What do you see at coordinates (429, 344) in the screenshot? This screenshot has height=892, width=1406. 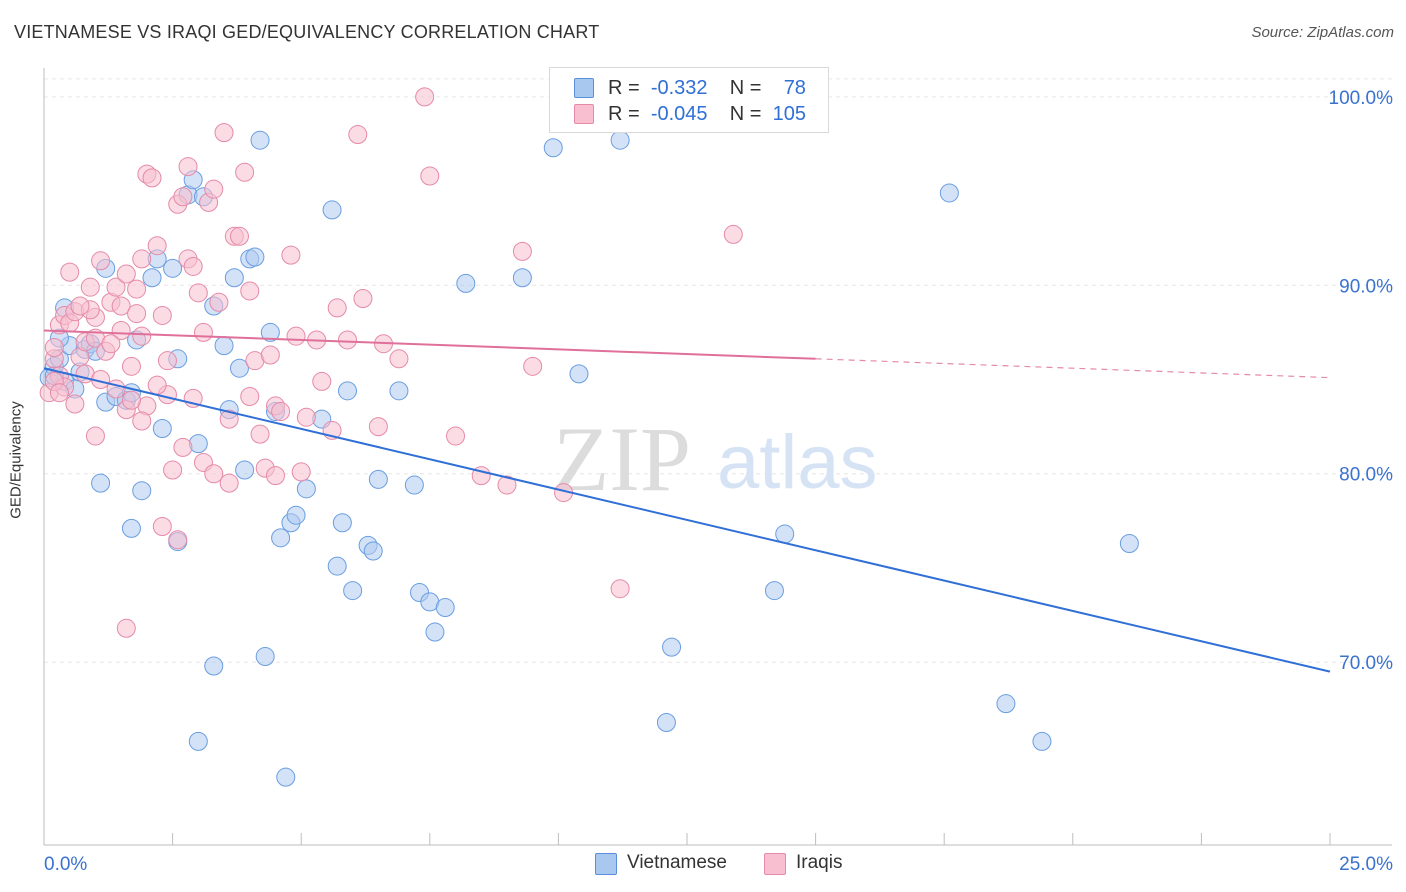 I see `trend-line-solid` at bounding box center [429, 344].